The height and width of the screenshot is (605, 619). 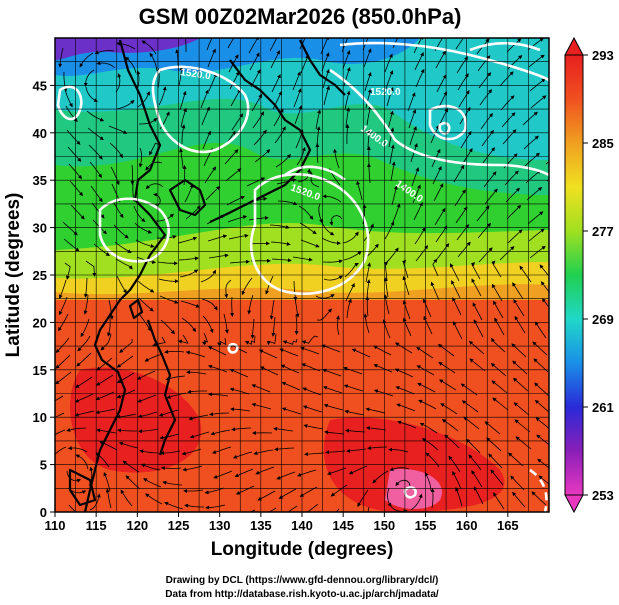 I want to click on x-tick-label: 110, so click(x=55, y=525).